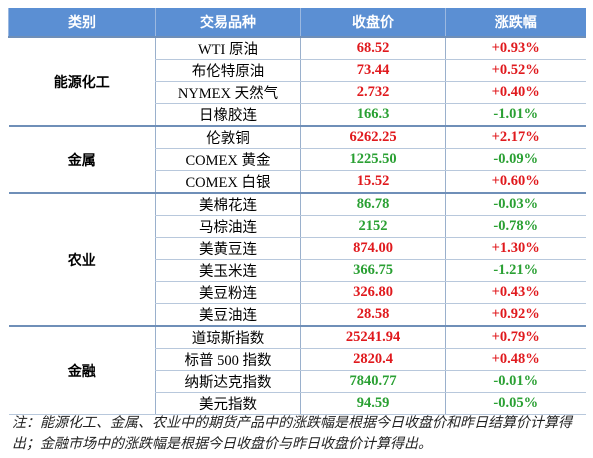 This screenshot has height=458, width=593. I want to click on close-cell: 326.80, so click(373, 292).